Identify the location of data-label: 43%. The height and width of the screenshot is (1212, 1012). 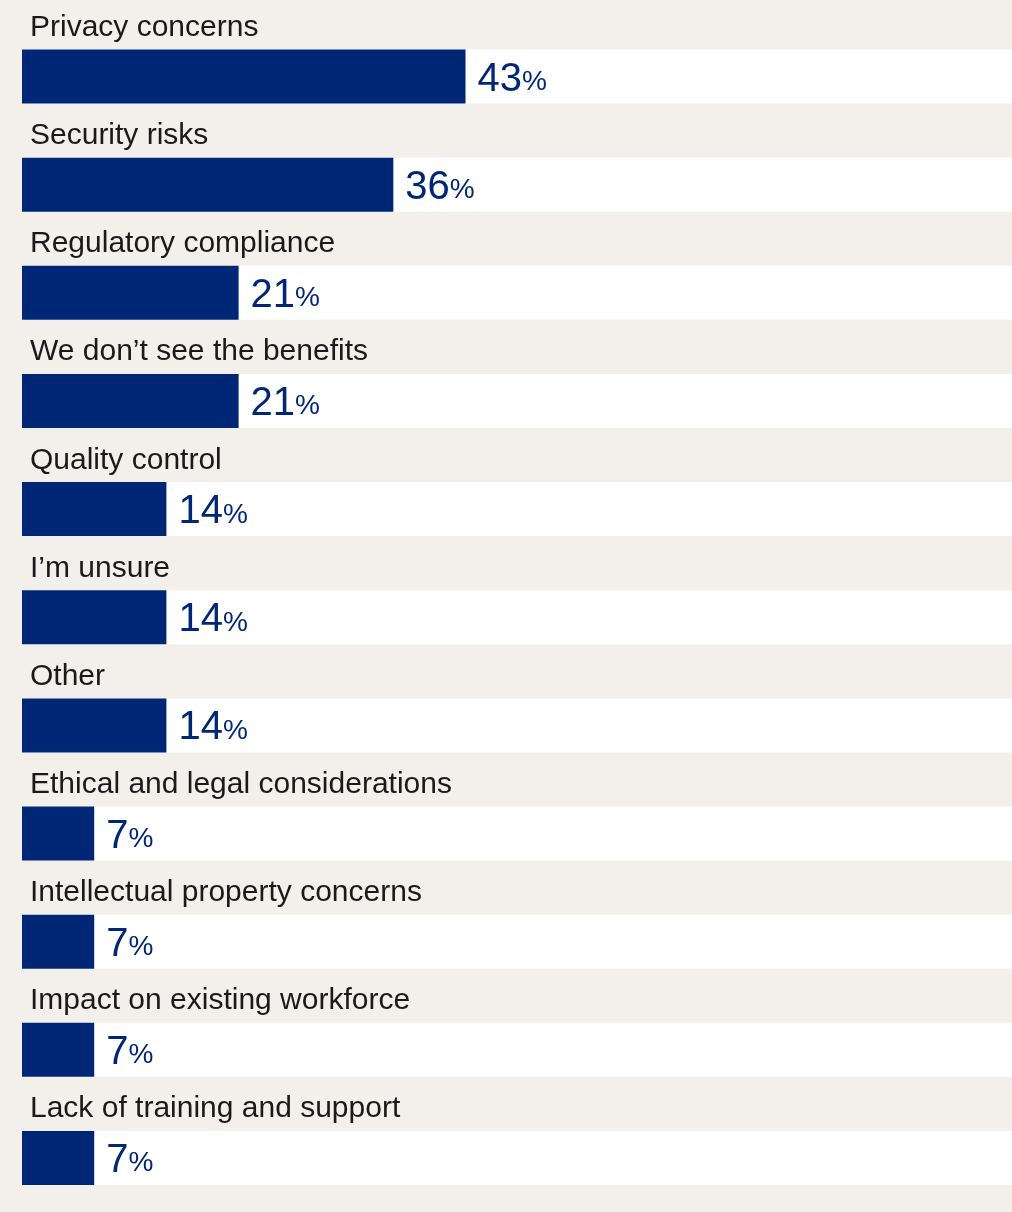
(512, 76).